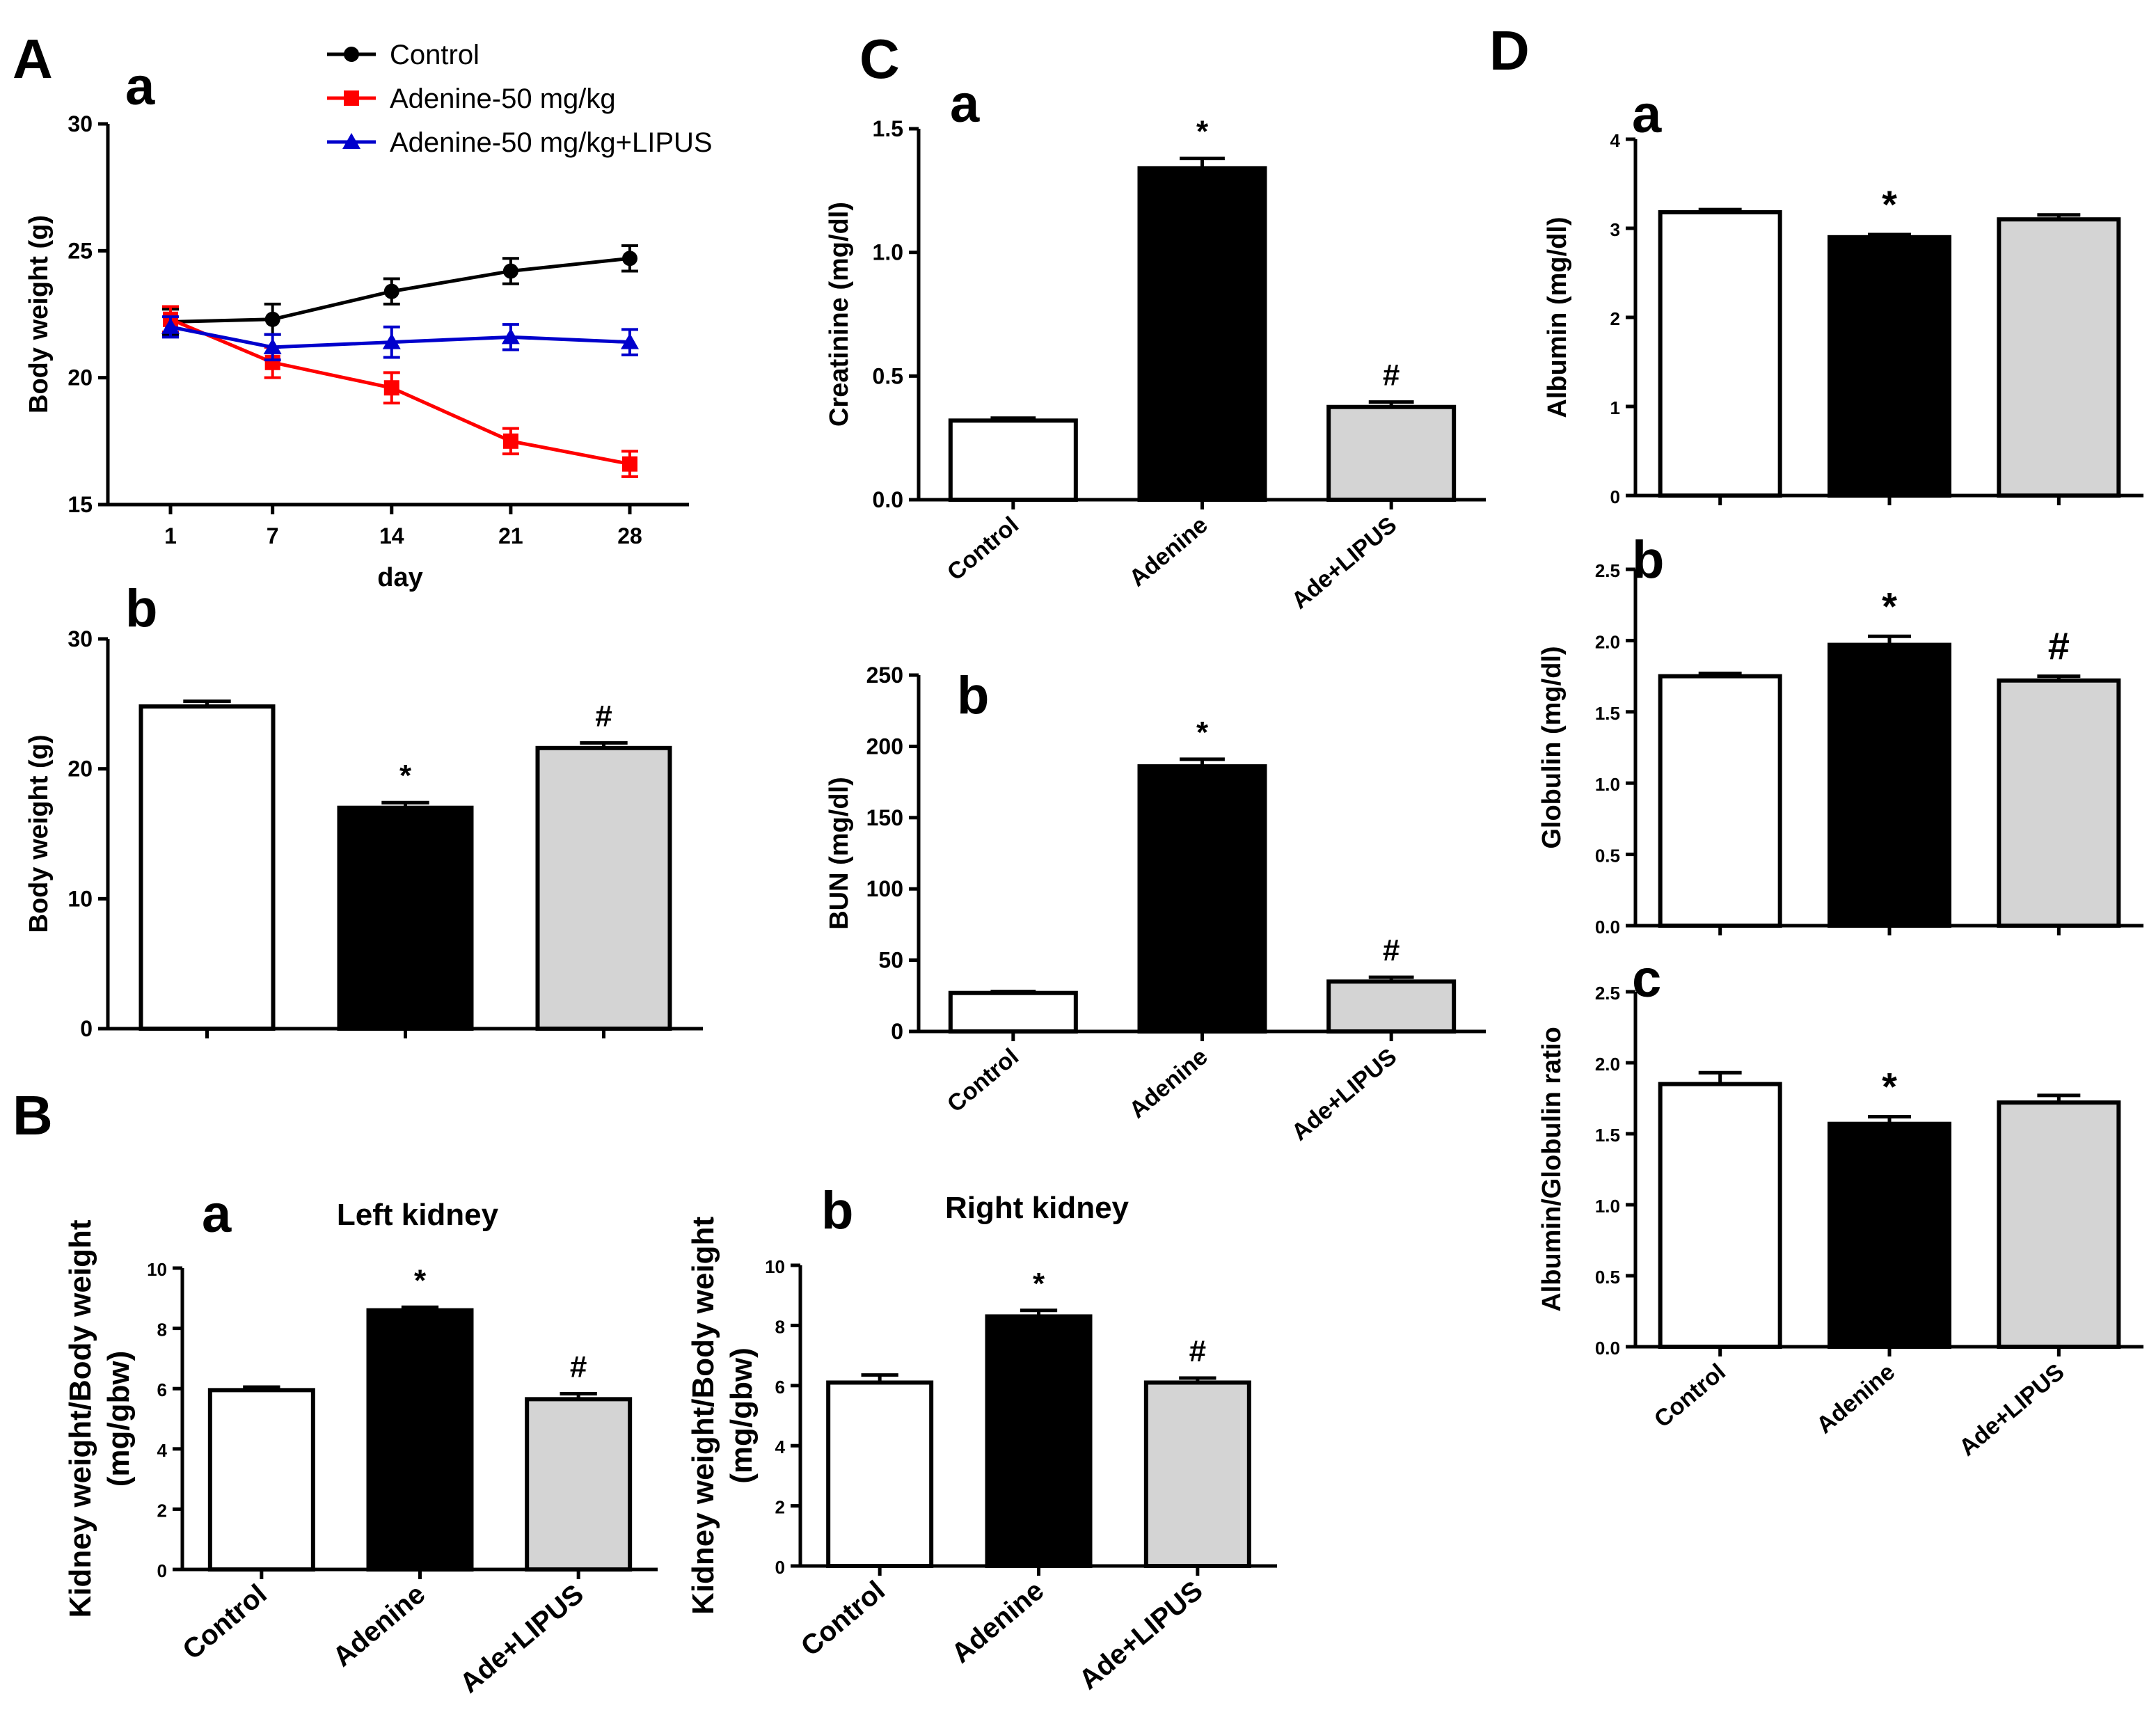 The image size is (2156, 1717). Describe the element at coordinates (839, 314) in the screenshot. I see `y-axis-label: Creatinine (mg/dl)` at that location.